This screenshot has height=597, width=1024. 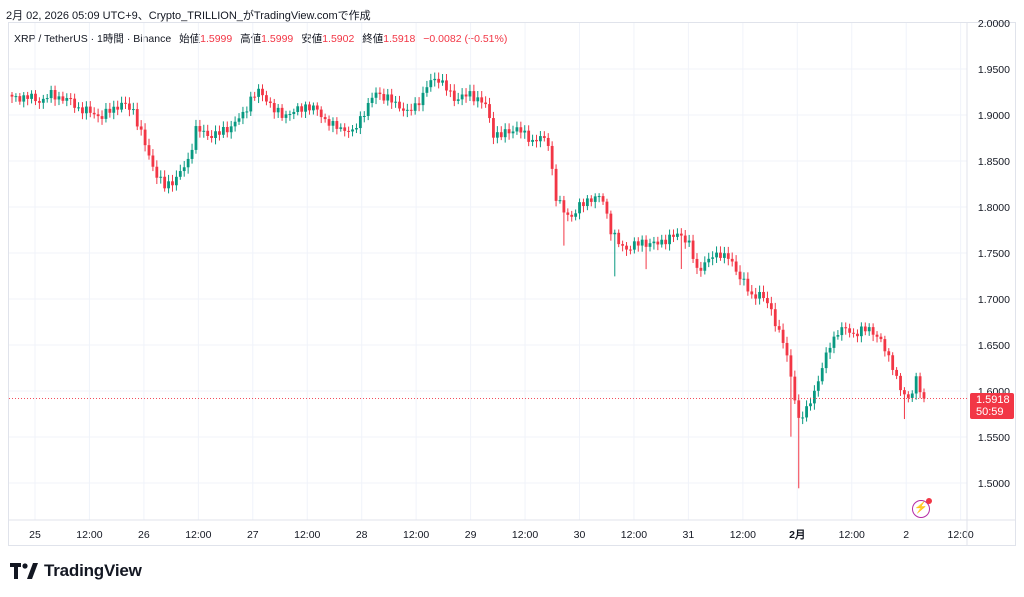 I want to click on y-tick-label: 1.6500, so click(x=994, y=346).